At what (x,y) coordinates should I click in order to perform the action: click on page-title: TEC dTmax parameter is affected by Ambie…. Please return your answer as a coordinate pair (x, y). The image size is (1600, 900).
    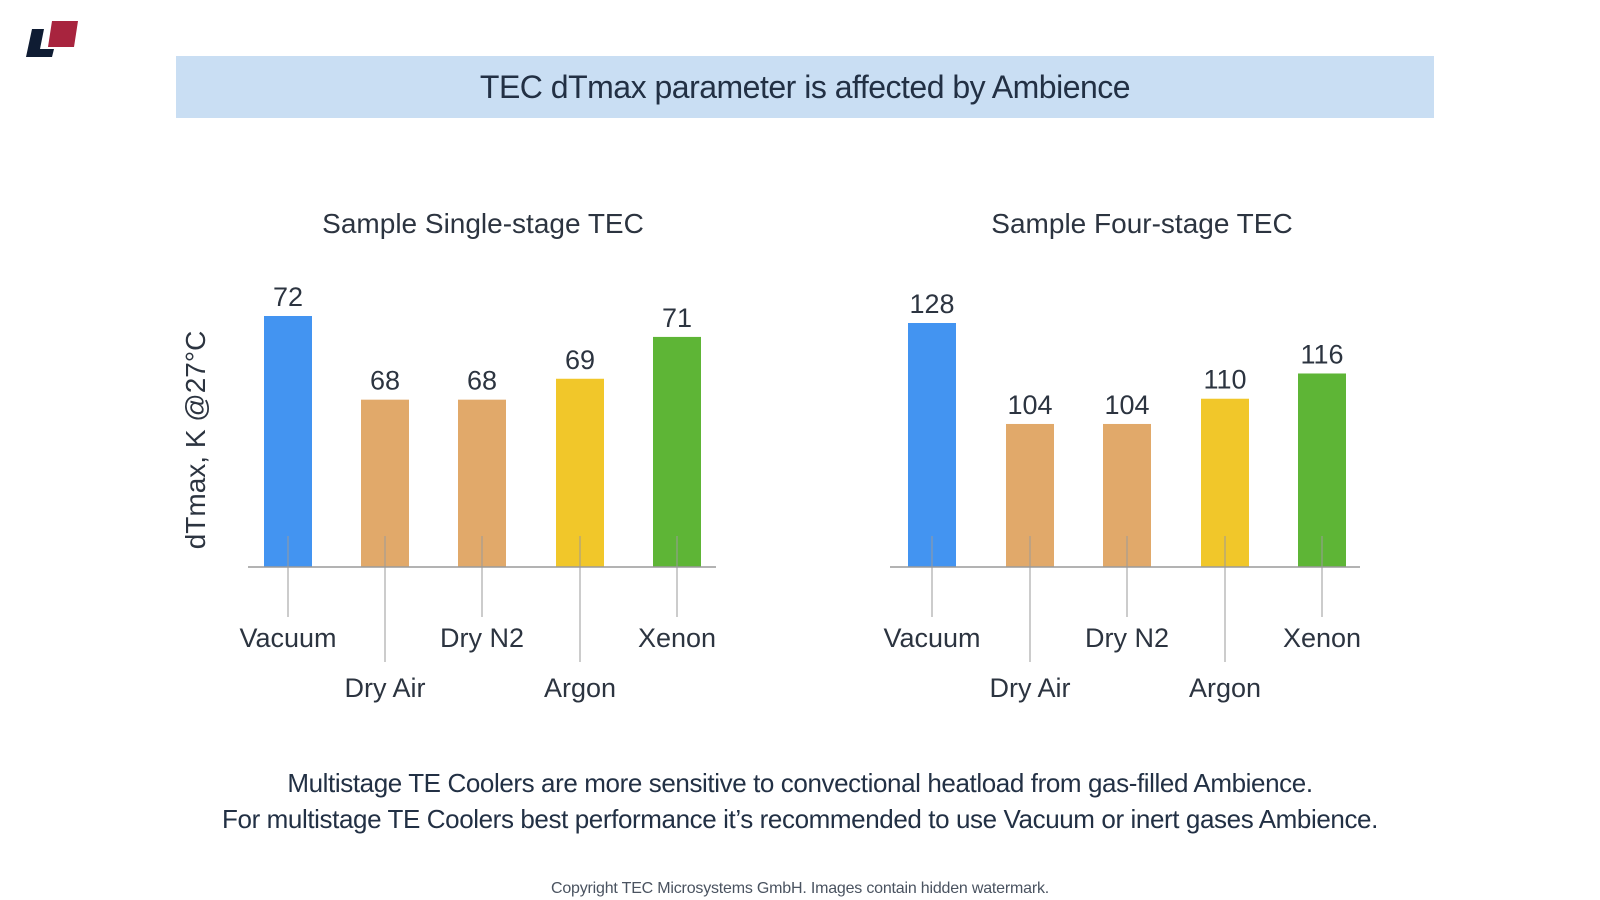
    Looking at the image, I should click on (805, 86).